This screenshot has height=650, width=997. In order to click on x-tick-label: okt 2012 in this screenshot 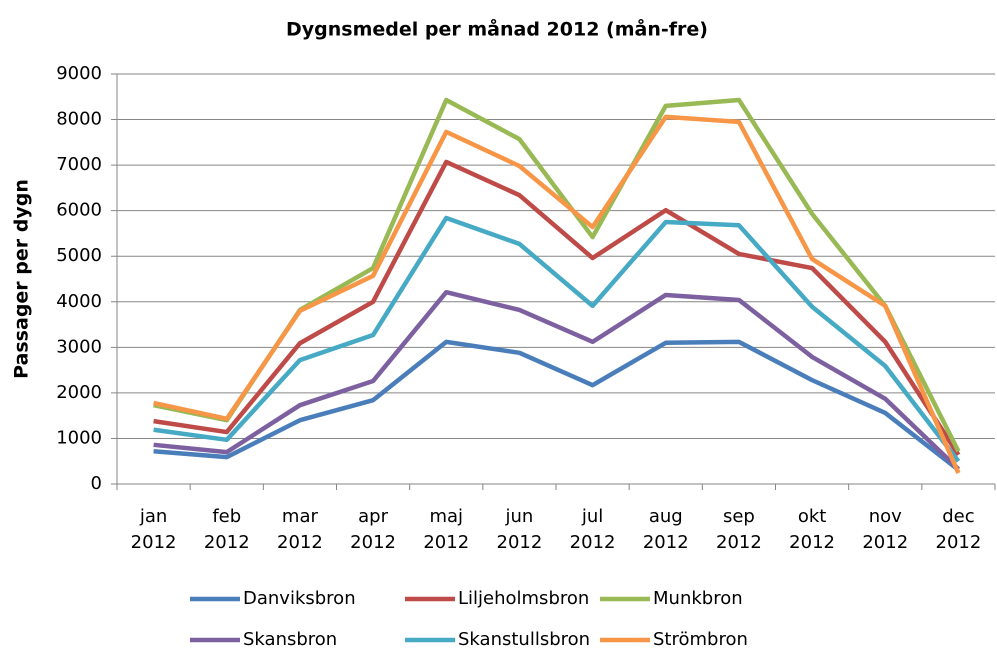, I will do `click(812, 529)`.